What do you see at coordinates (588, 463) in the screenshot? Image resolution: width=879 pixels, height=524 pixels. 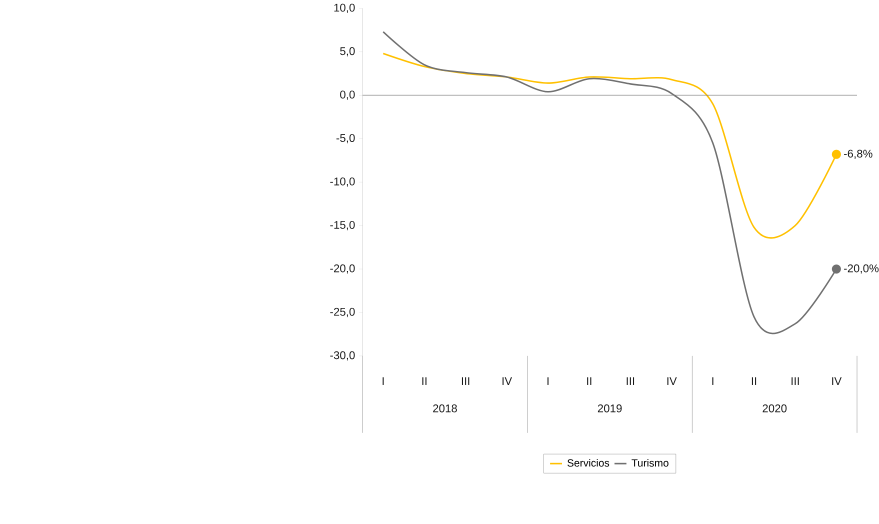 I see `legend-label: Servicios` at bounding box center [588, 463].